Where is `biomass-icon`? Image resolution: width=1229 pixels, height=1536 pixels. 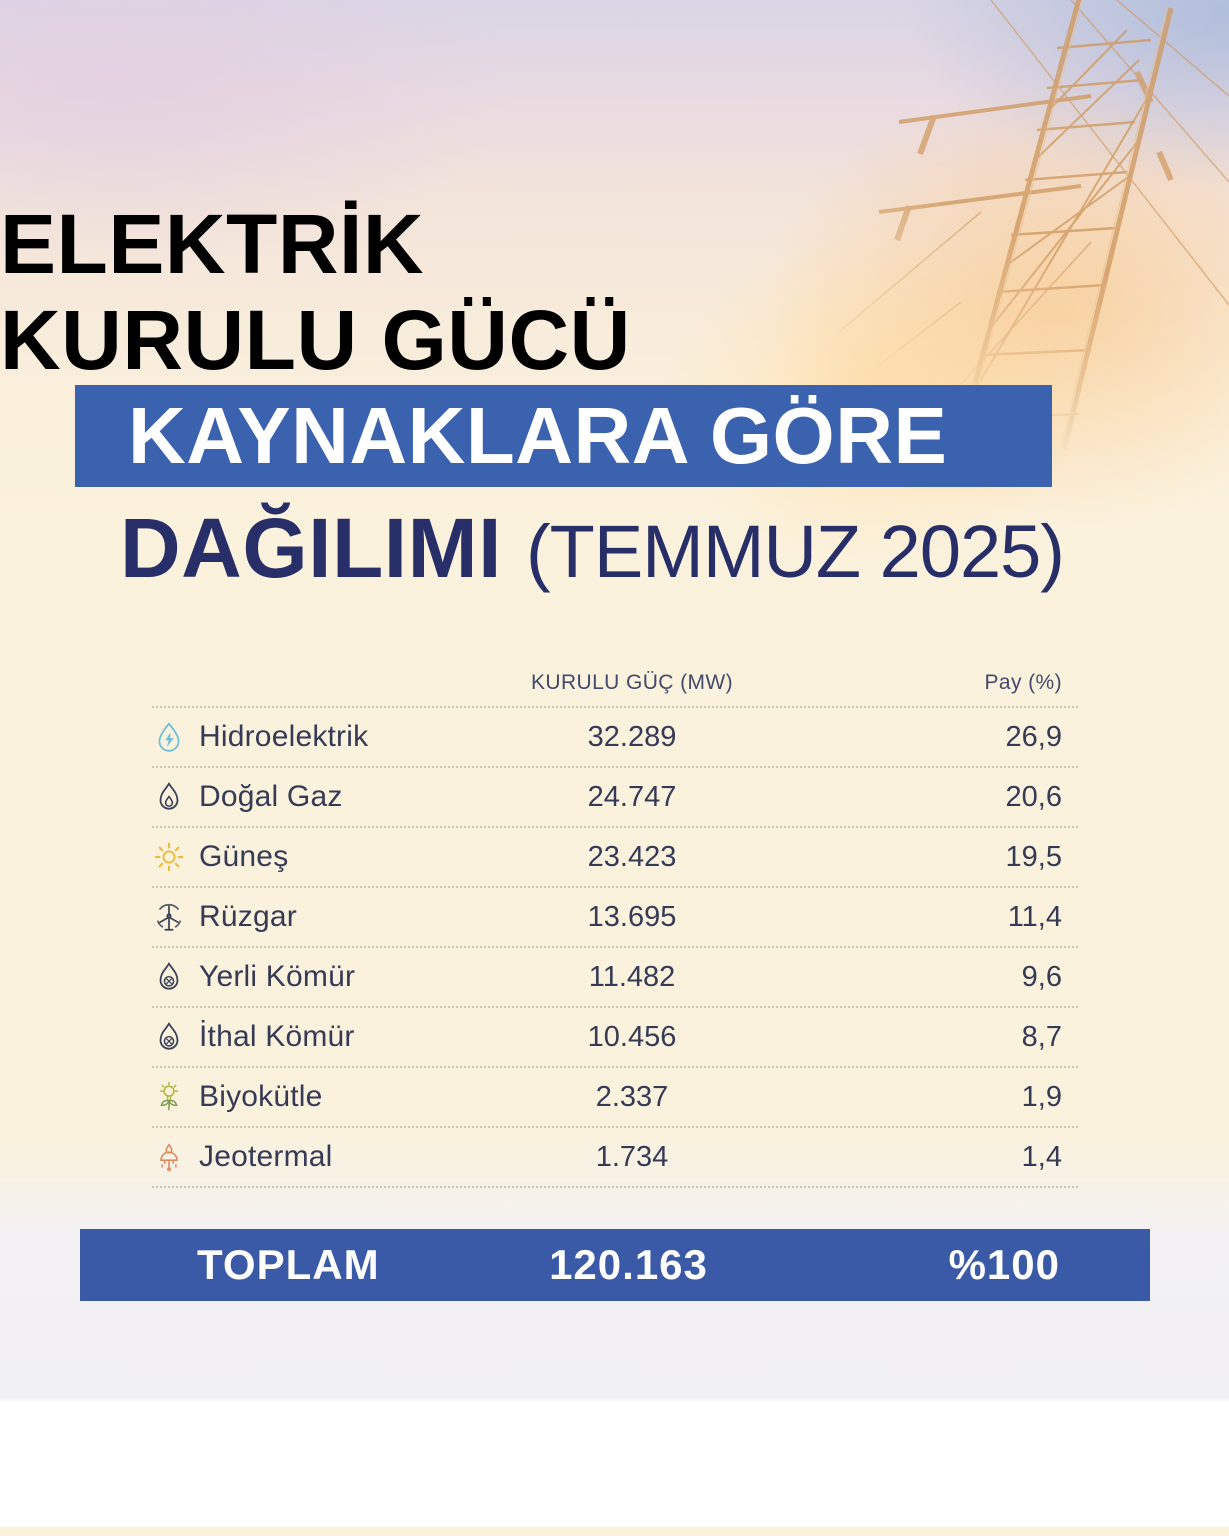
biomass-icon is located at coordinates (169, 1096).